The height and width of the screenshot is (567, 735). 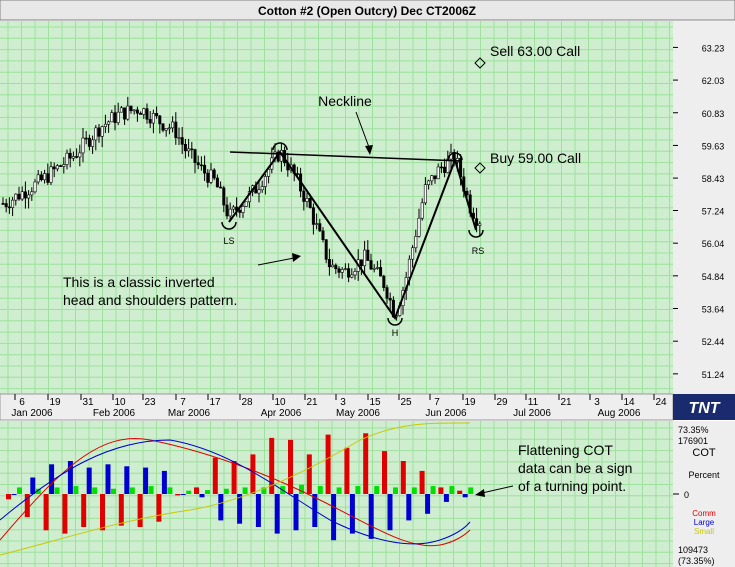 I want to click on price-tick-label: 57.24, so click(x=713, y=211).